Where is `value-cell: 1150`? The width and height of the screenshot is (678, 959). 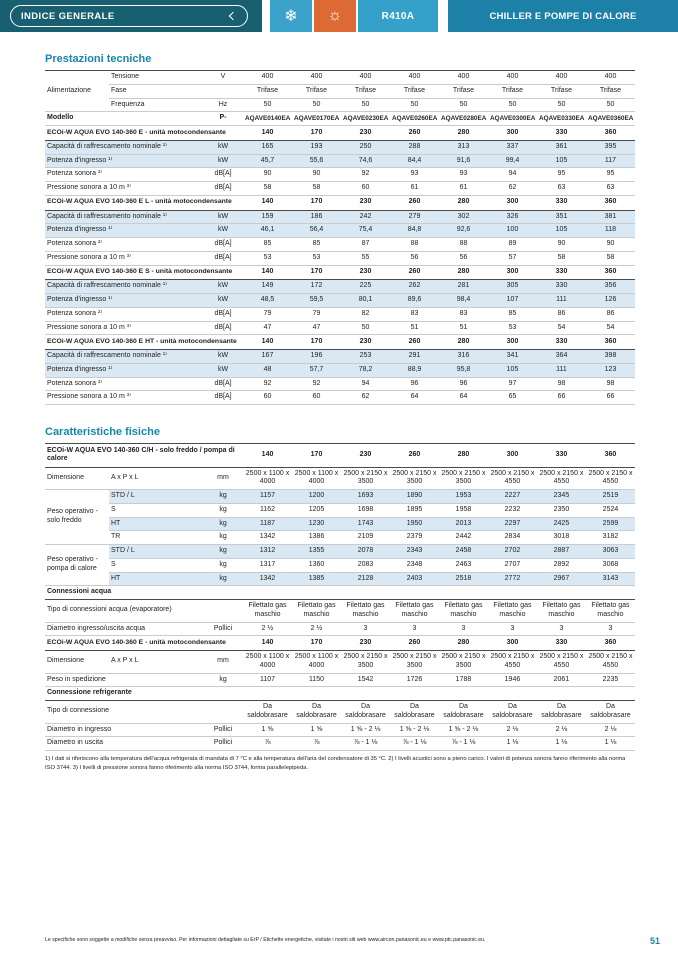 value-cell: 1150 is located at coordinates (316, 679).